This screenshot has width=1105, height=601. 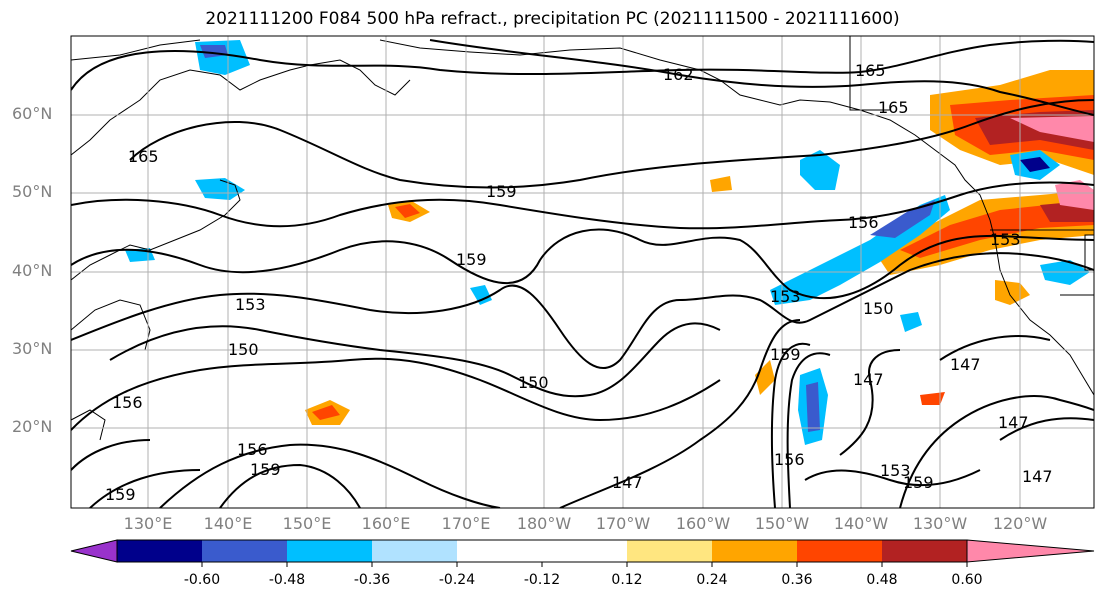 What do you see at coordinates (386, 523) in the screenshot?
I see `lon-label: 160°E` at bounding box center [386, 523].